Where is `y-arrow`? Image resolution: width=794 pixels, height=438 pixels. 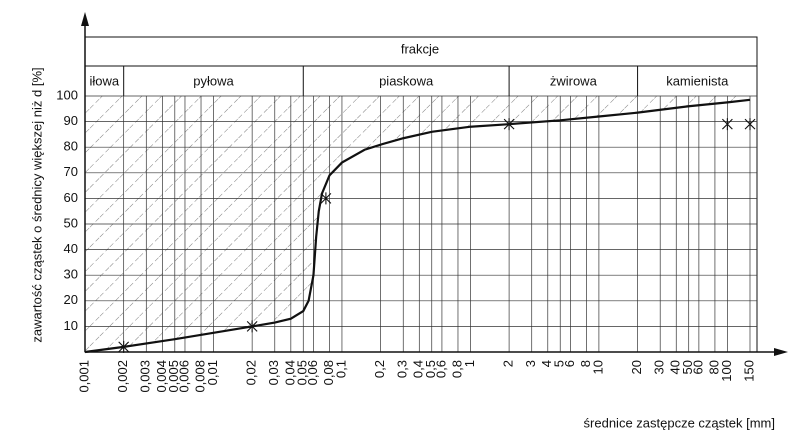 y-arrow is located at coordinates (85, 19).